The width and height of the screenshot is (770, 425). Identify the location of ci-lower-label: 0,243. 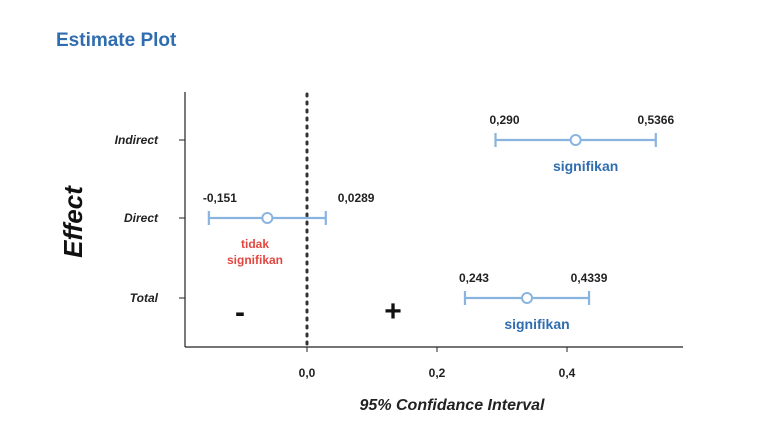
(474, 278).